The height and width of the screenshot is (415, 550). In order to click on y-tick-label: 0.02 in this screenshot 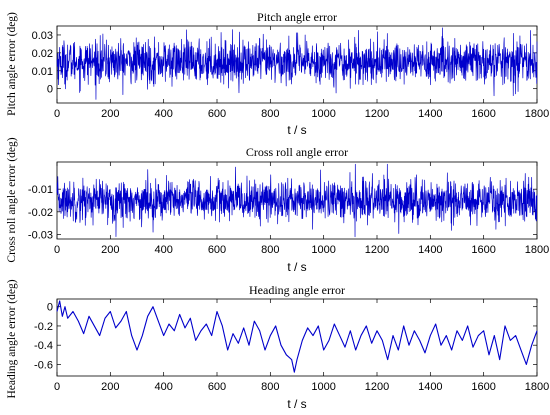, I will do `click(42, 54)`.